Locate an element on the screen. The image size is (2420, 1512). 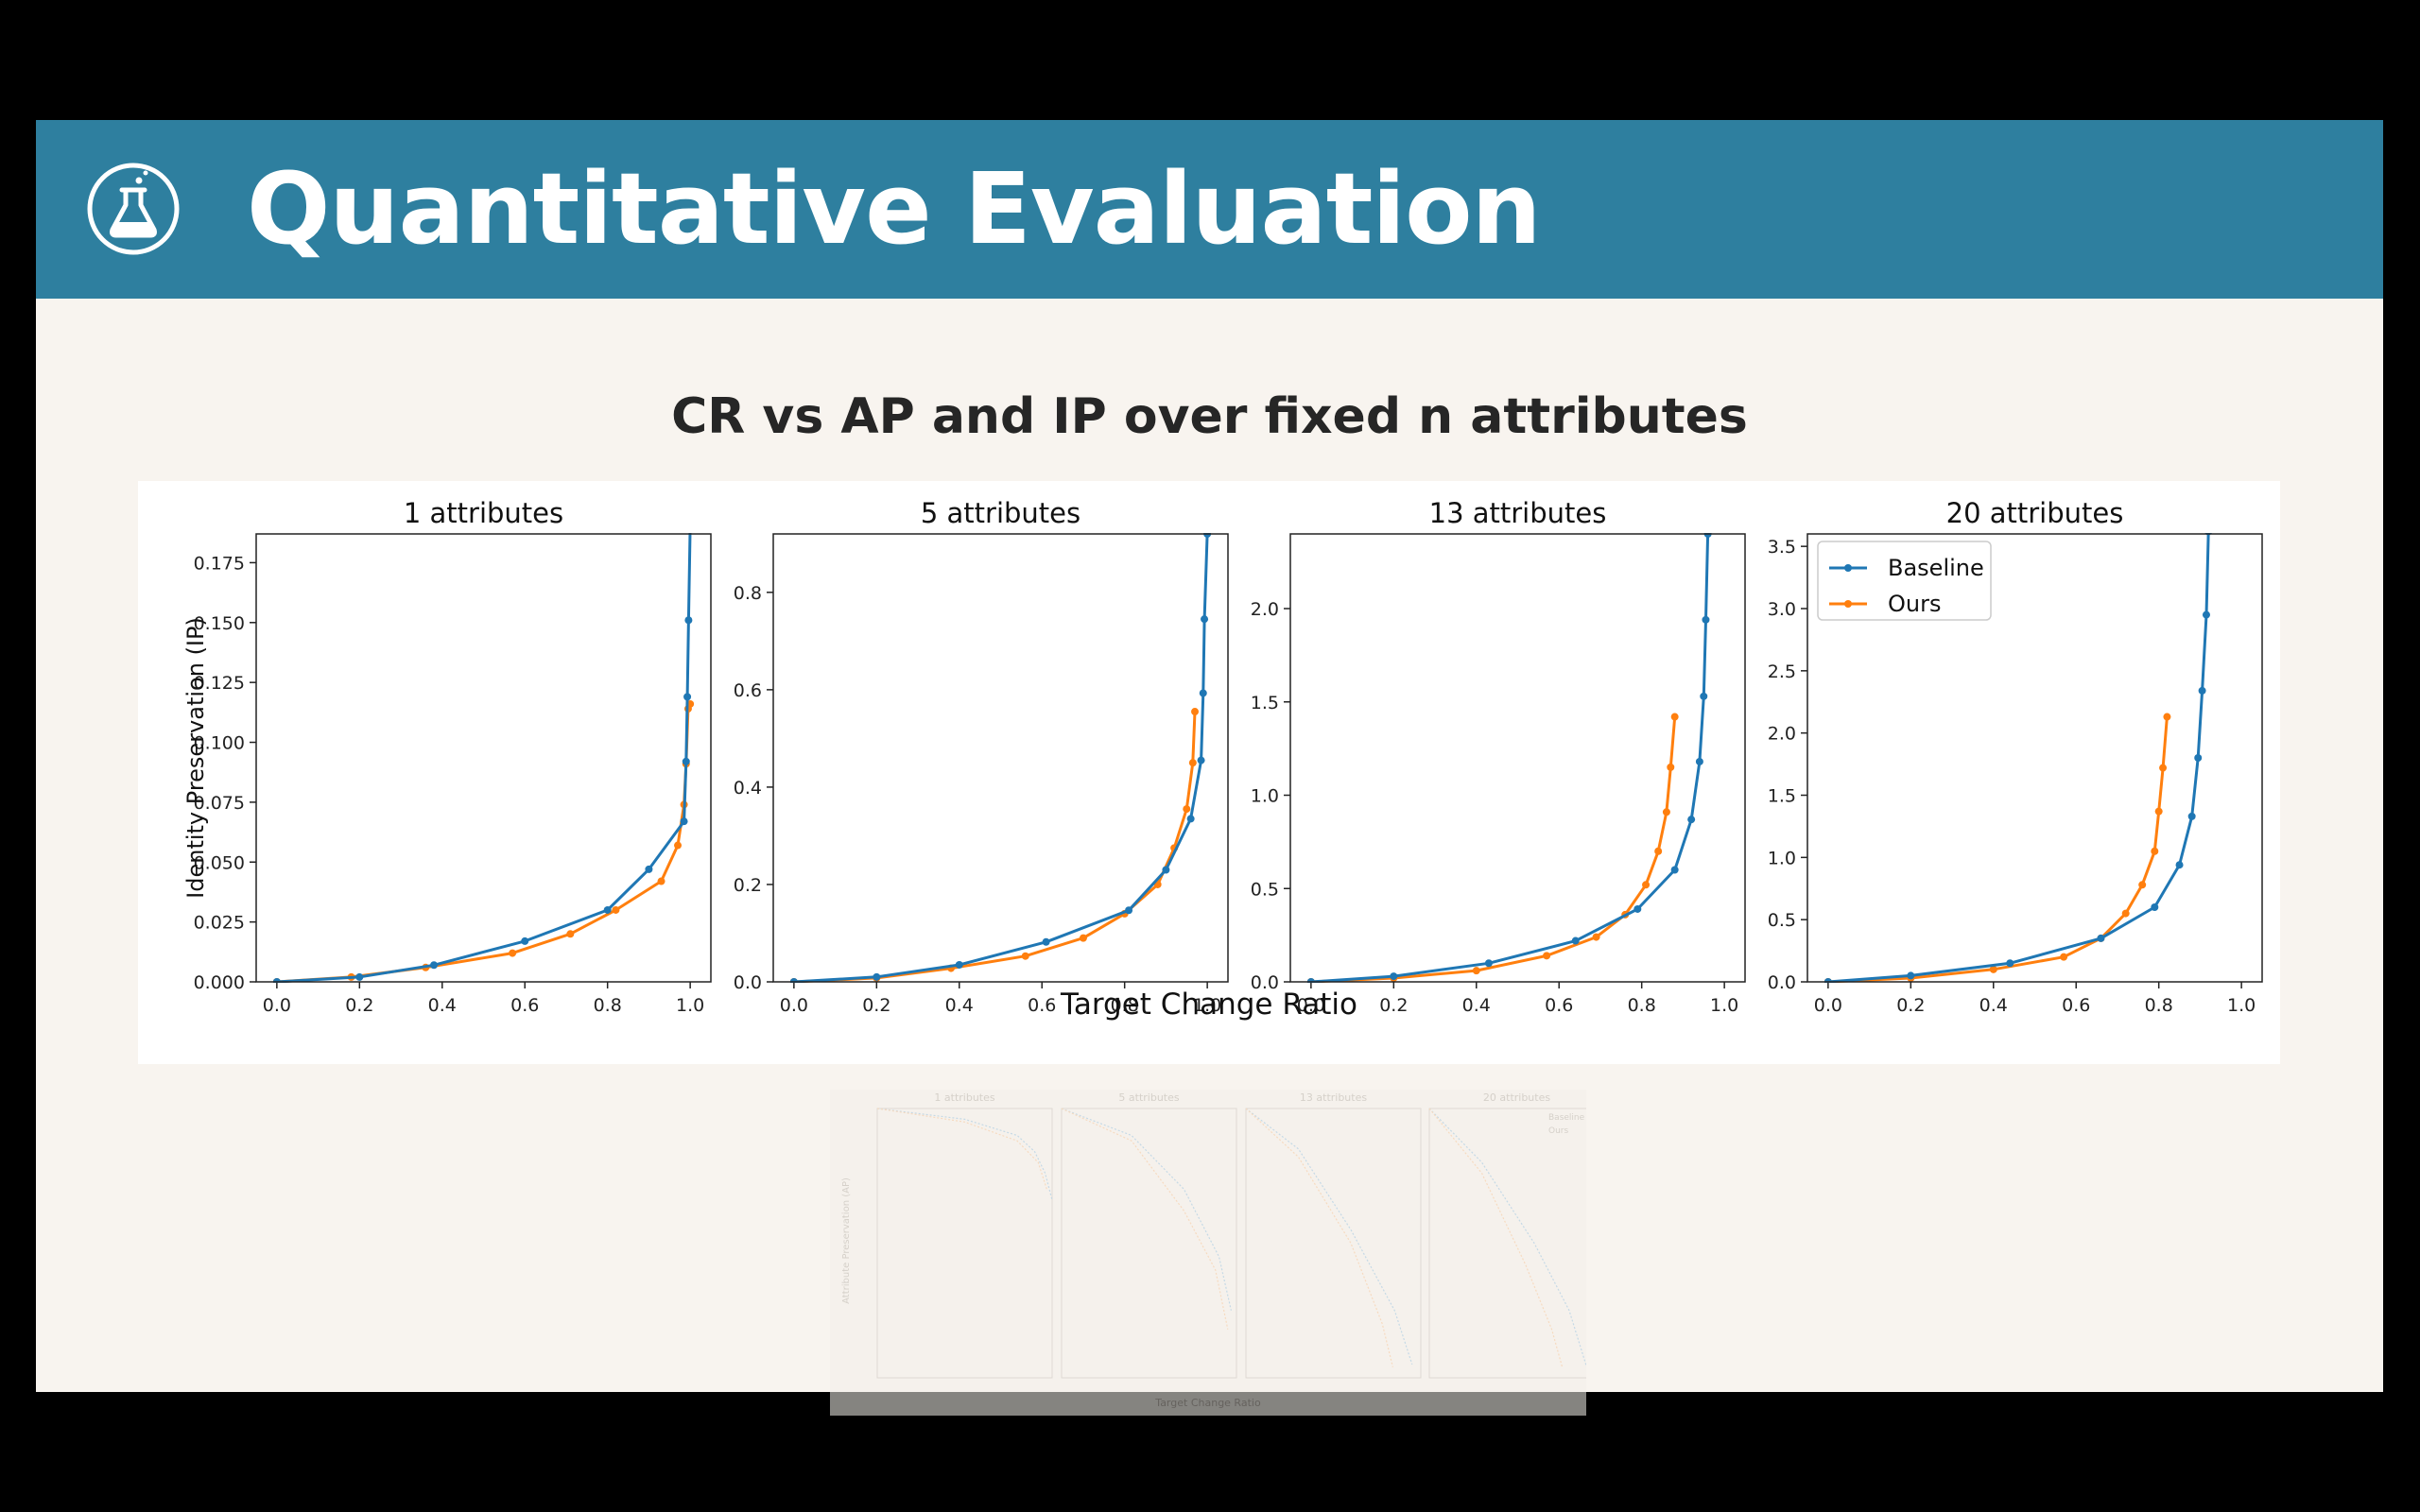
faded-subplot-title: 1 attributes is located at coordinates (964, 1097).